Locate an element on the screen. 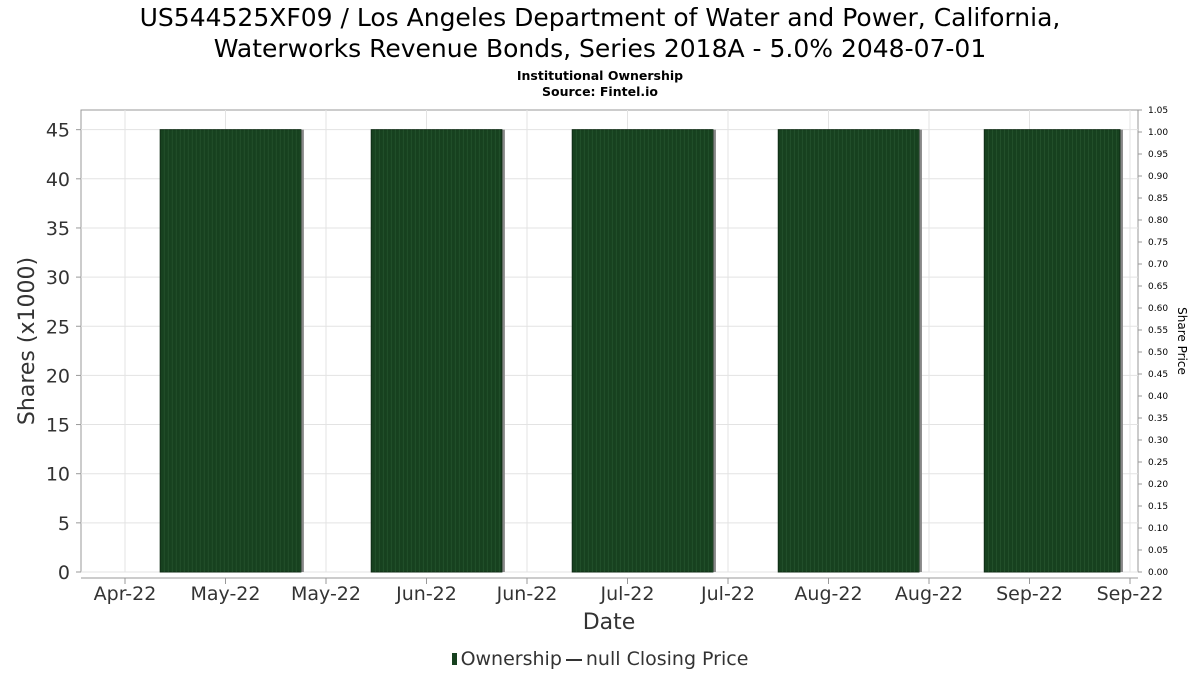 The image size is (1200, 675). right-tick-label-11: 0.55 is located at coordinates (1158, 331).